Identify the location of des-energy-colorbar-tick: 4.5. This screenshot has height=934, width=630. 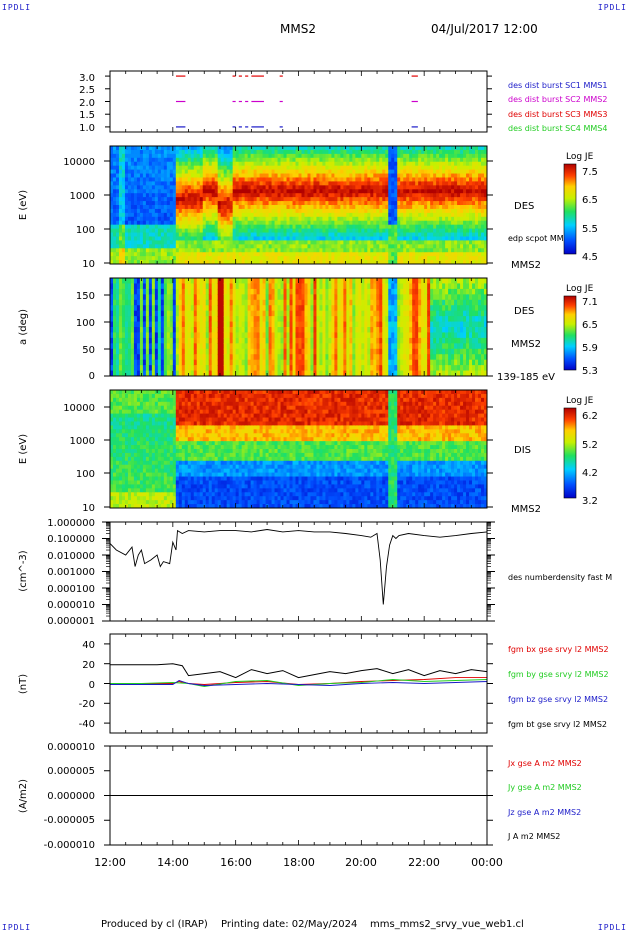
(590, 257).